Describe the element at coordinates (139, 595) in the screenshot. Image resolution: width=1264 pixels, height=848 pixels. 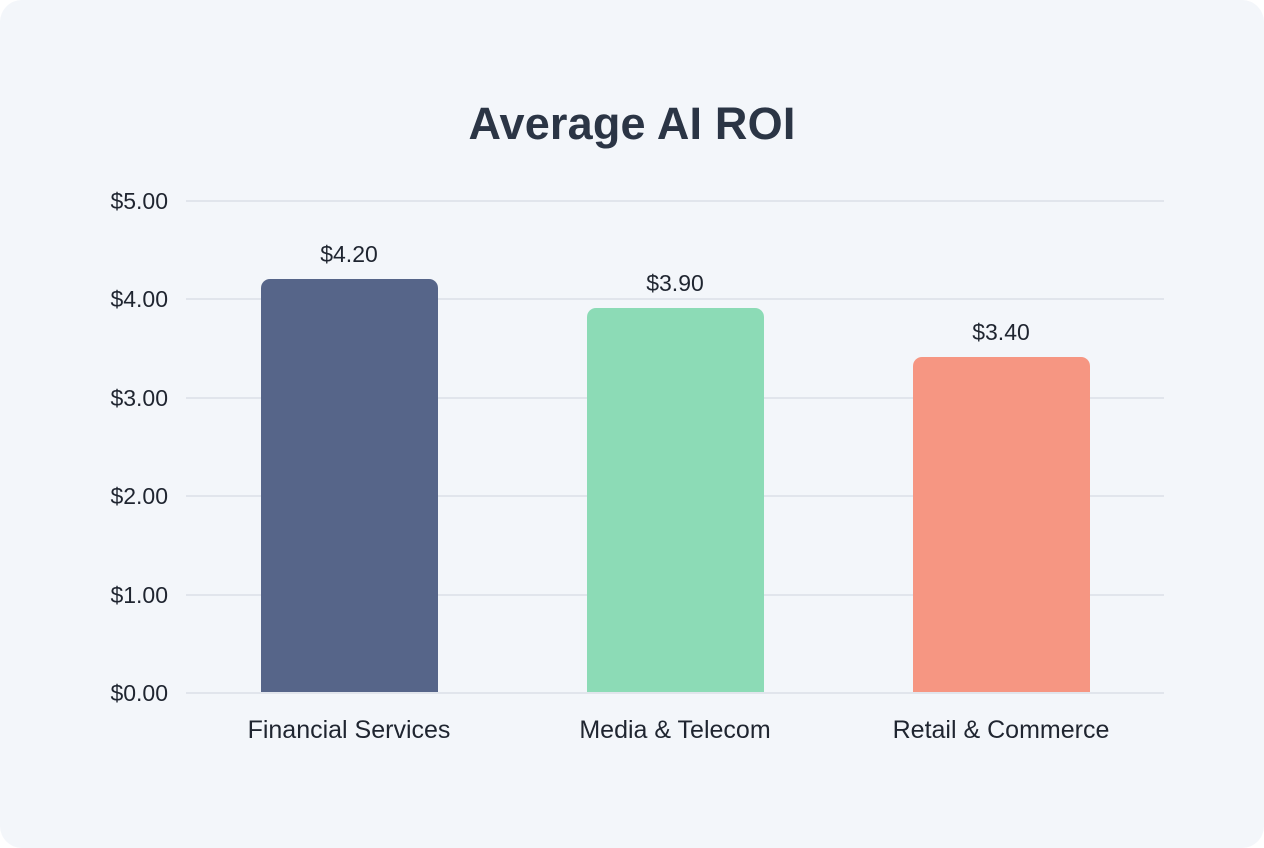
I see `y-tick-label: $1.00` at that location.